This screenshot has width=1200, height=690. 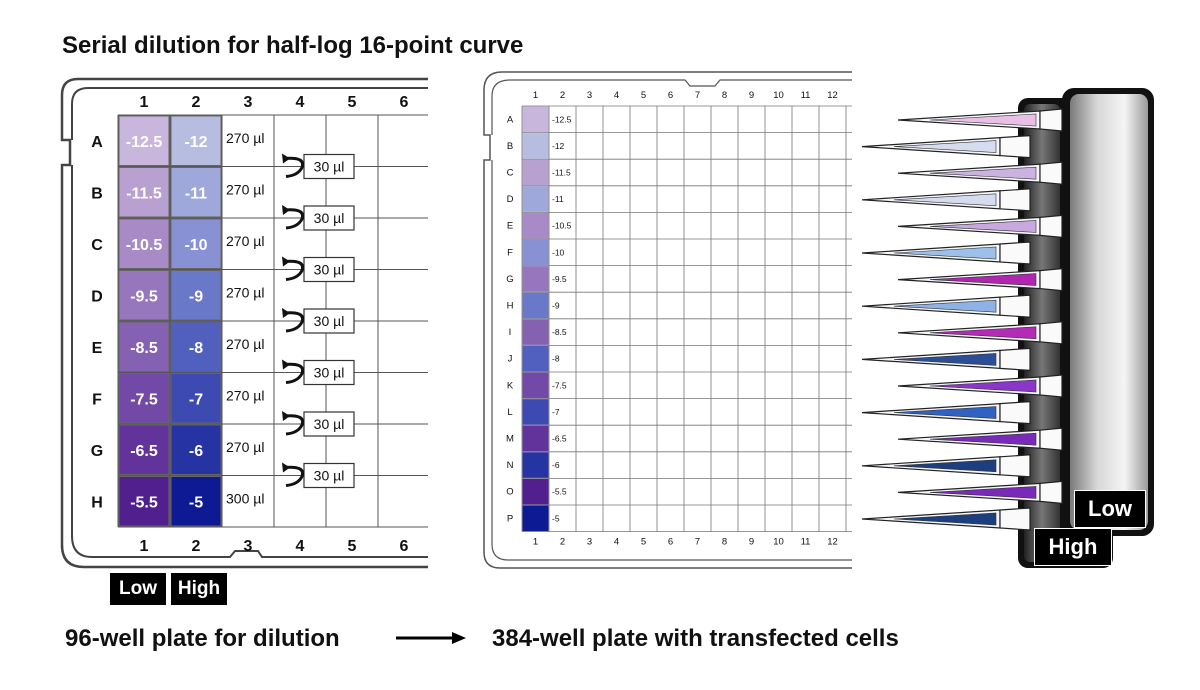 I want to click on plate384-value: -12.5, so click(x=562, y=119).